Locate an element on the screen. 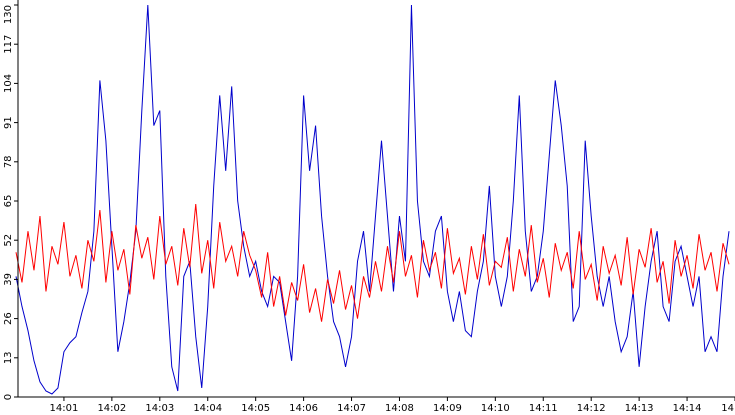 The height and width of the screenshot is (415, 735). x-tick-label: 14:12 is located at coordinates (591, 408).